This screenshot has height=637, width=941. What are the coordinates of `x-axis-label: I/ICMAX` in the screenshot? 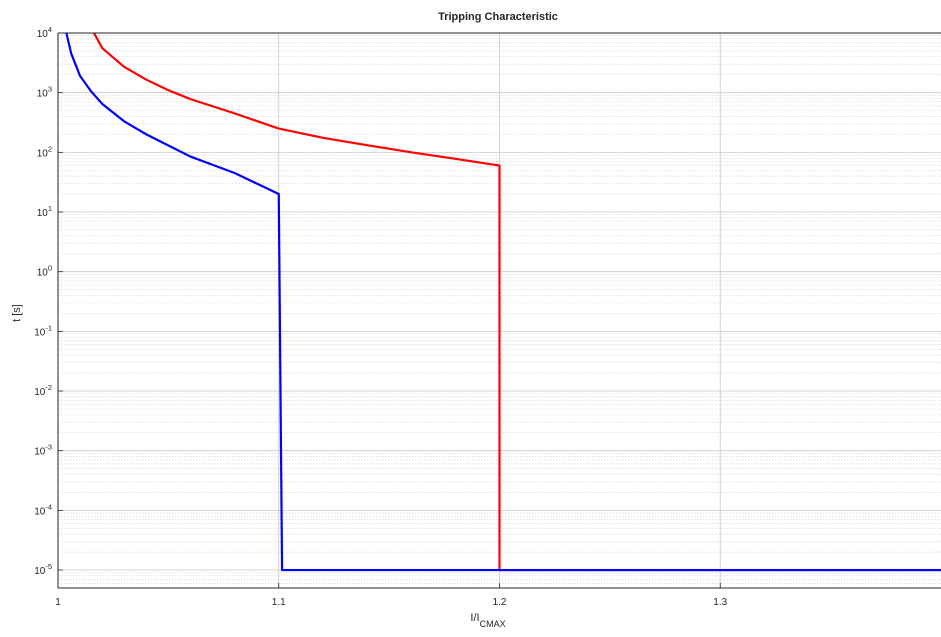 It's located at (487, 620).